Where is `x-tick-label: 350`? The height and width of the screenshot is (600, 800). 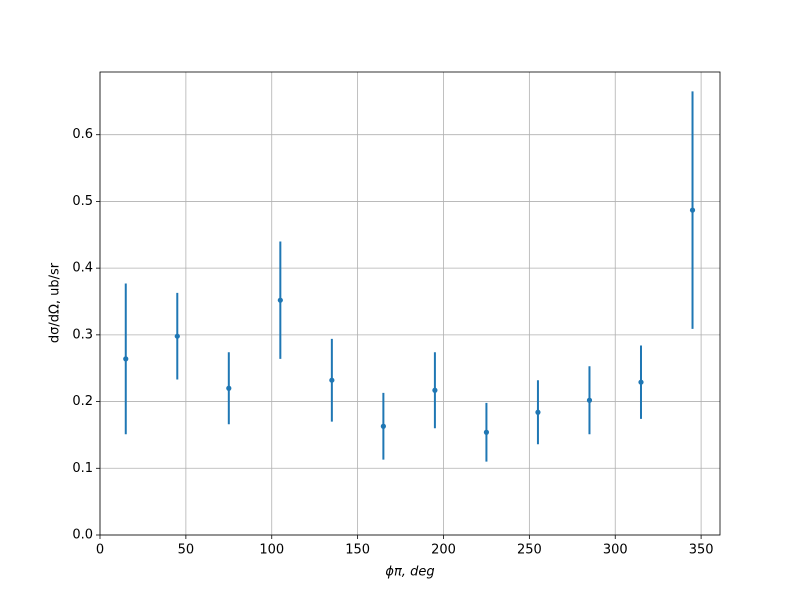 x-tick-label: 350 is located at coordinates (701, 550).